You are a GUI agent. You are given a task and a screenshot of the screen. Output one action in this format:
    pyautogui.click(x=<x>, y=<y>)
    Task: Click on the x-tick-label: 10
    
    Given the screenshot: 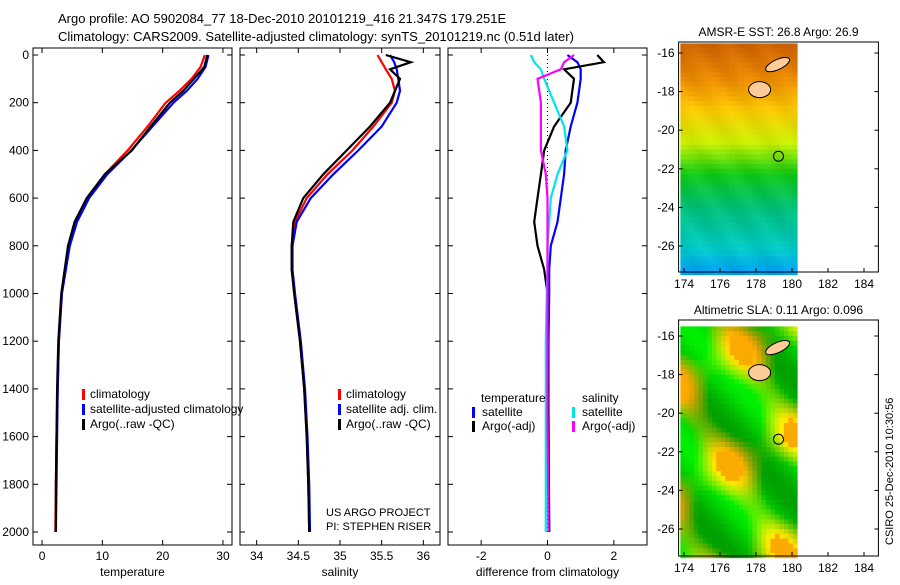 What is the action you would take?
    pyautogui.click(x=103, y=556)
    